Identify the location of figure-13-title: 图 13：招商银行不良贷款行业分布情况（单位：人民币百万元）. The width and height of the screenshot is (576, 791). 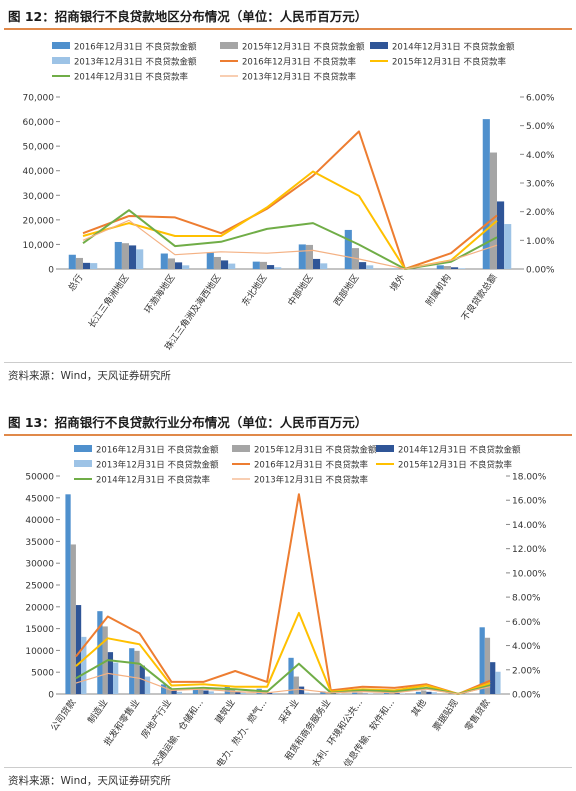
(188, 422).